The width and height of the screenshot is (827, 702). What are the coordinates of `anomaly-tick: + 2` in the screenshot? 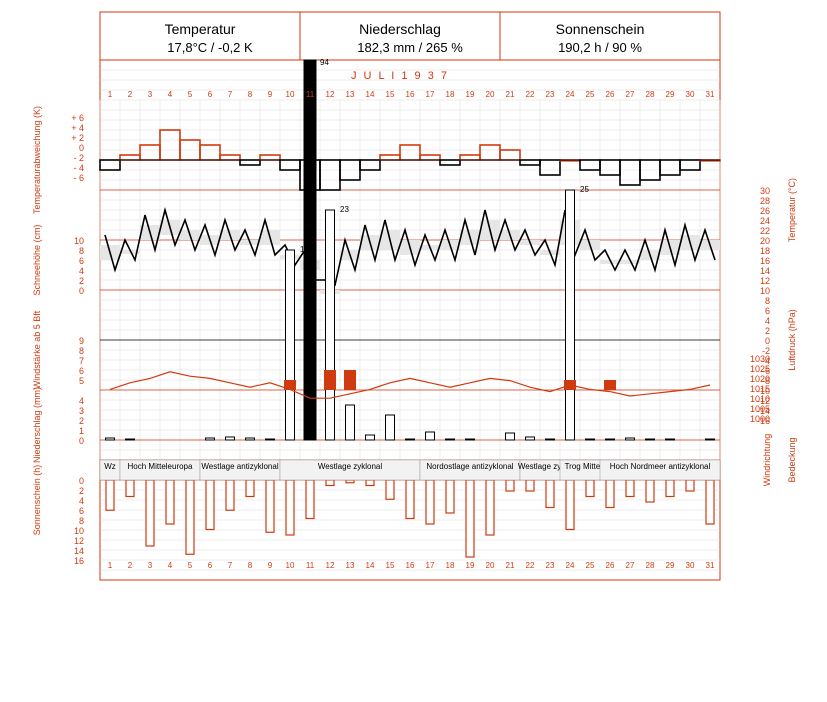 It's located at (77, 138).